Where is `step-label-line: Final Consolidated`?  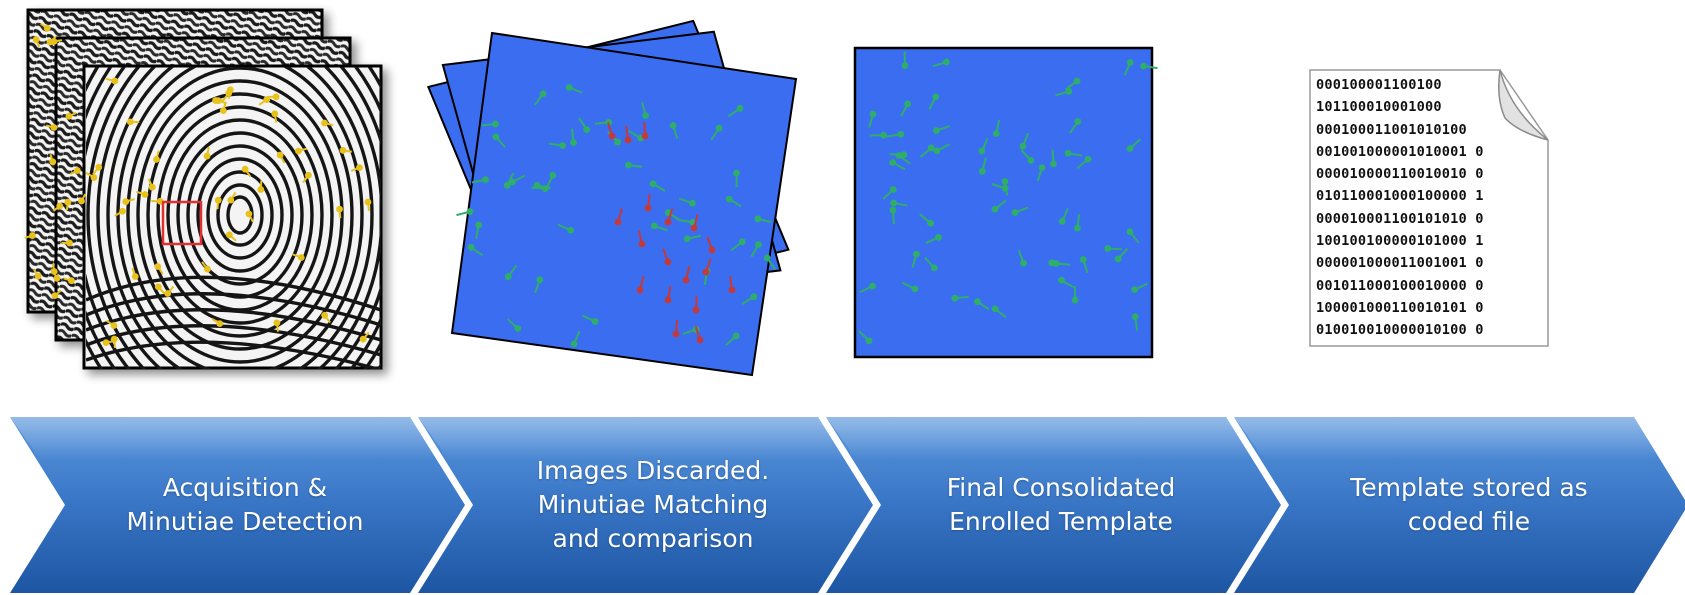 step-label-line: Final Consolidated is located at coordinates (1061, 487).